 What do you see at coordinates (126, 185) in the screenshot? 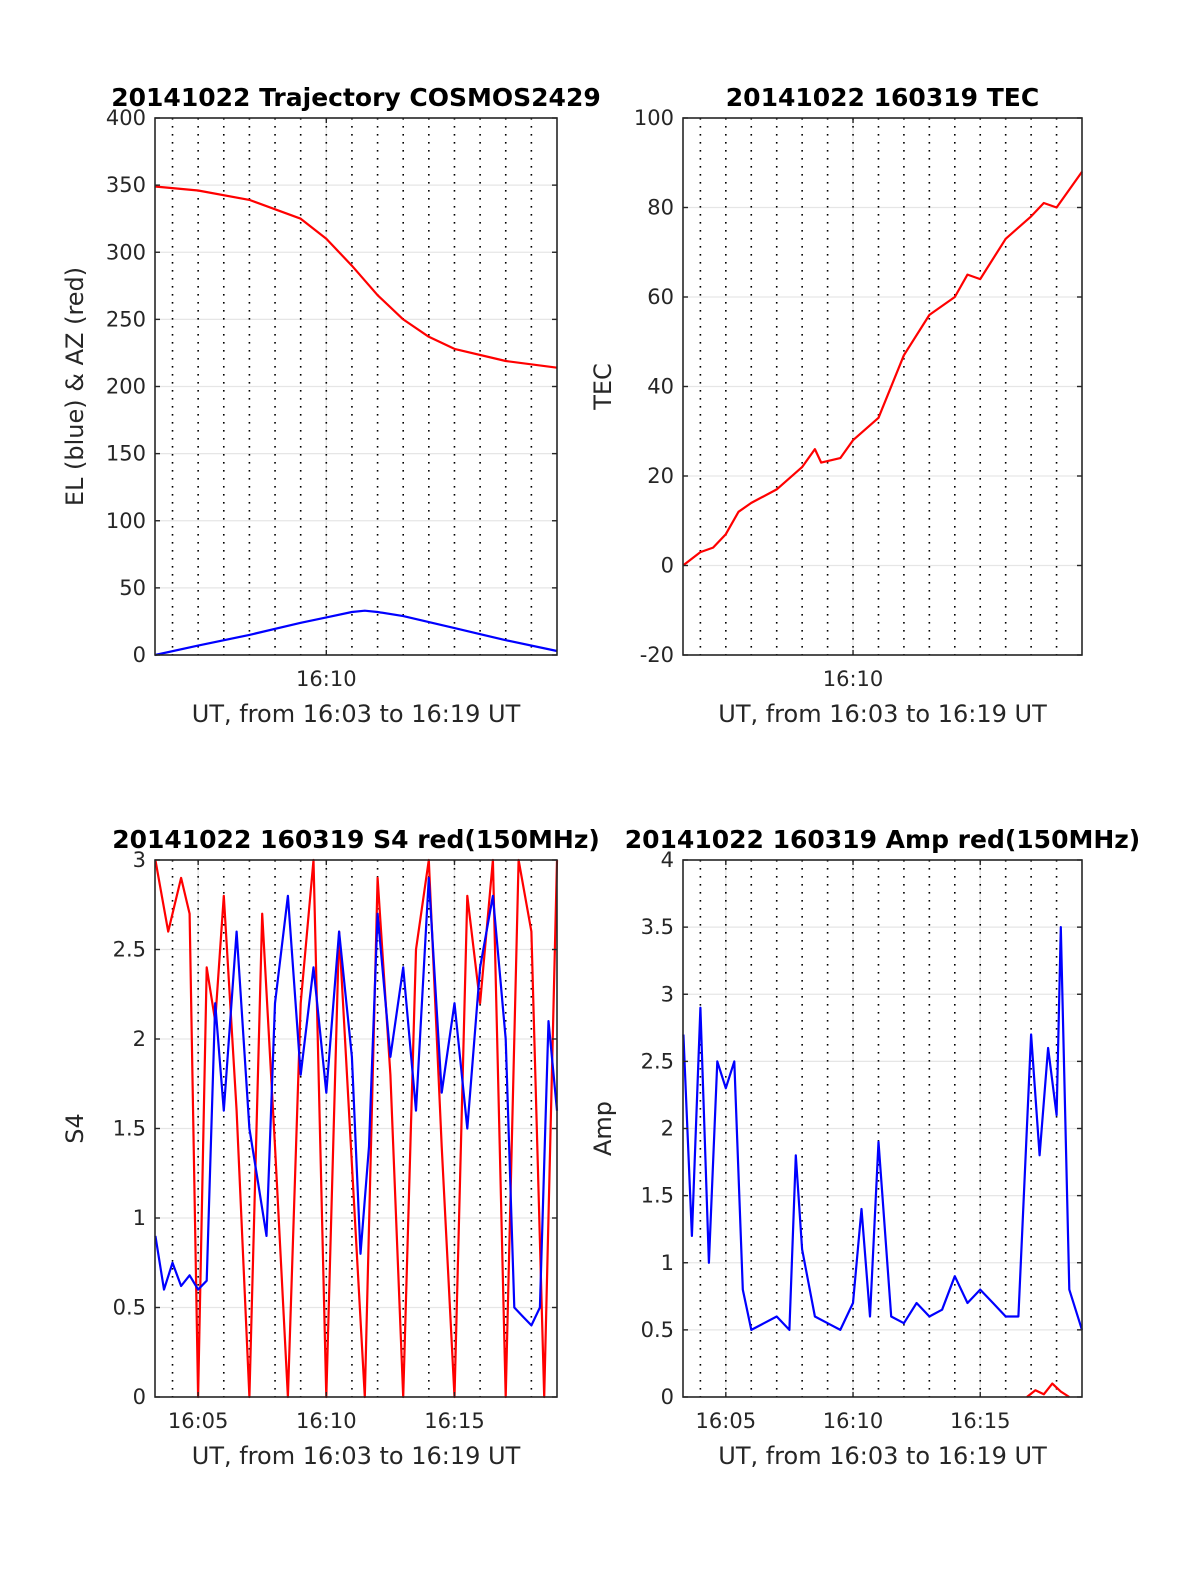
I see `trajectory-ytick-label-7: 350` at bounding box center [126, 185].